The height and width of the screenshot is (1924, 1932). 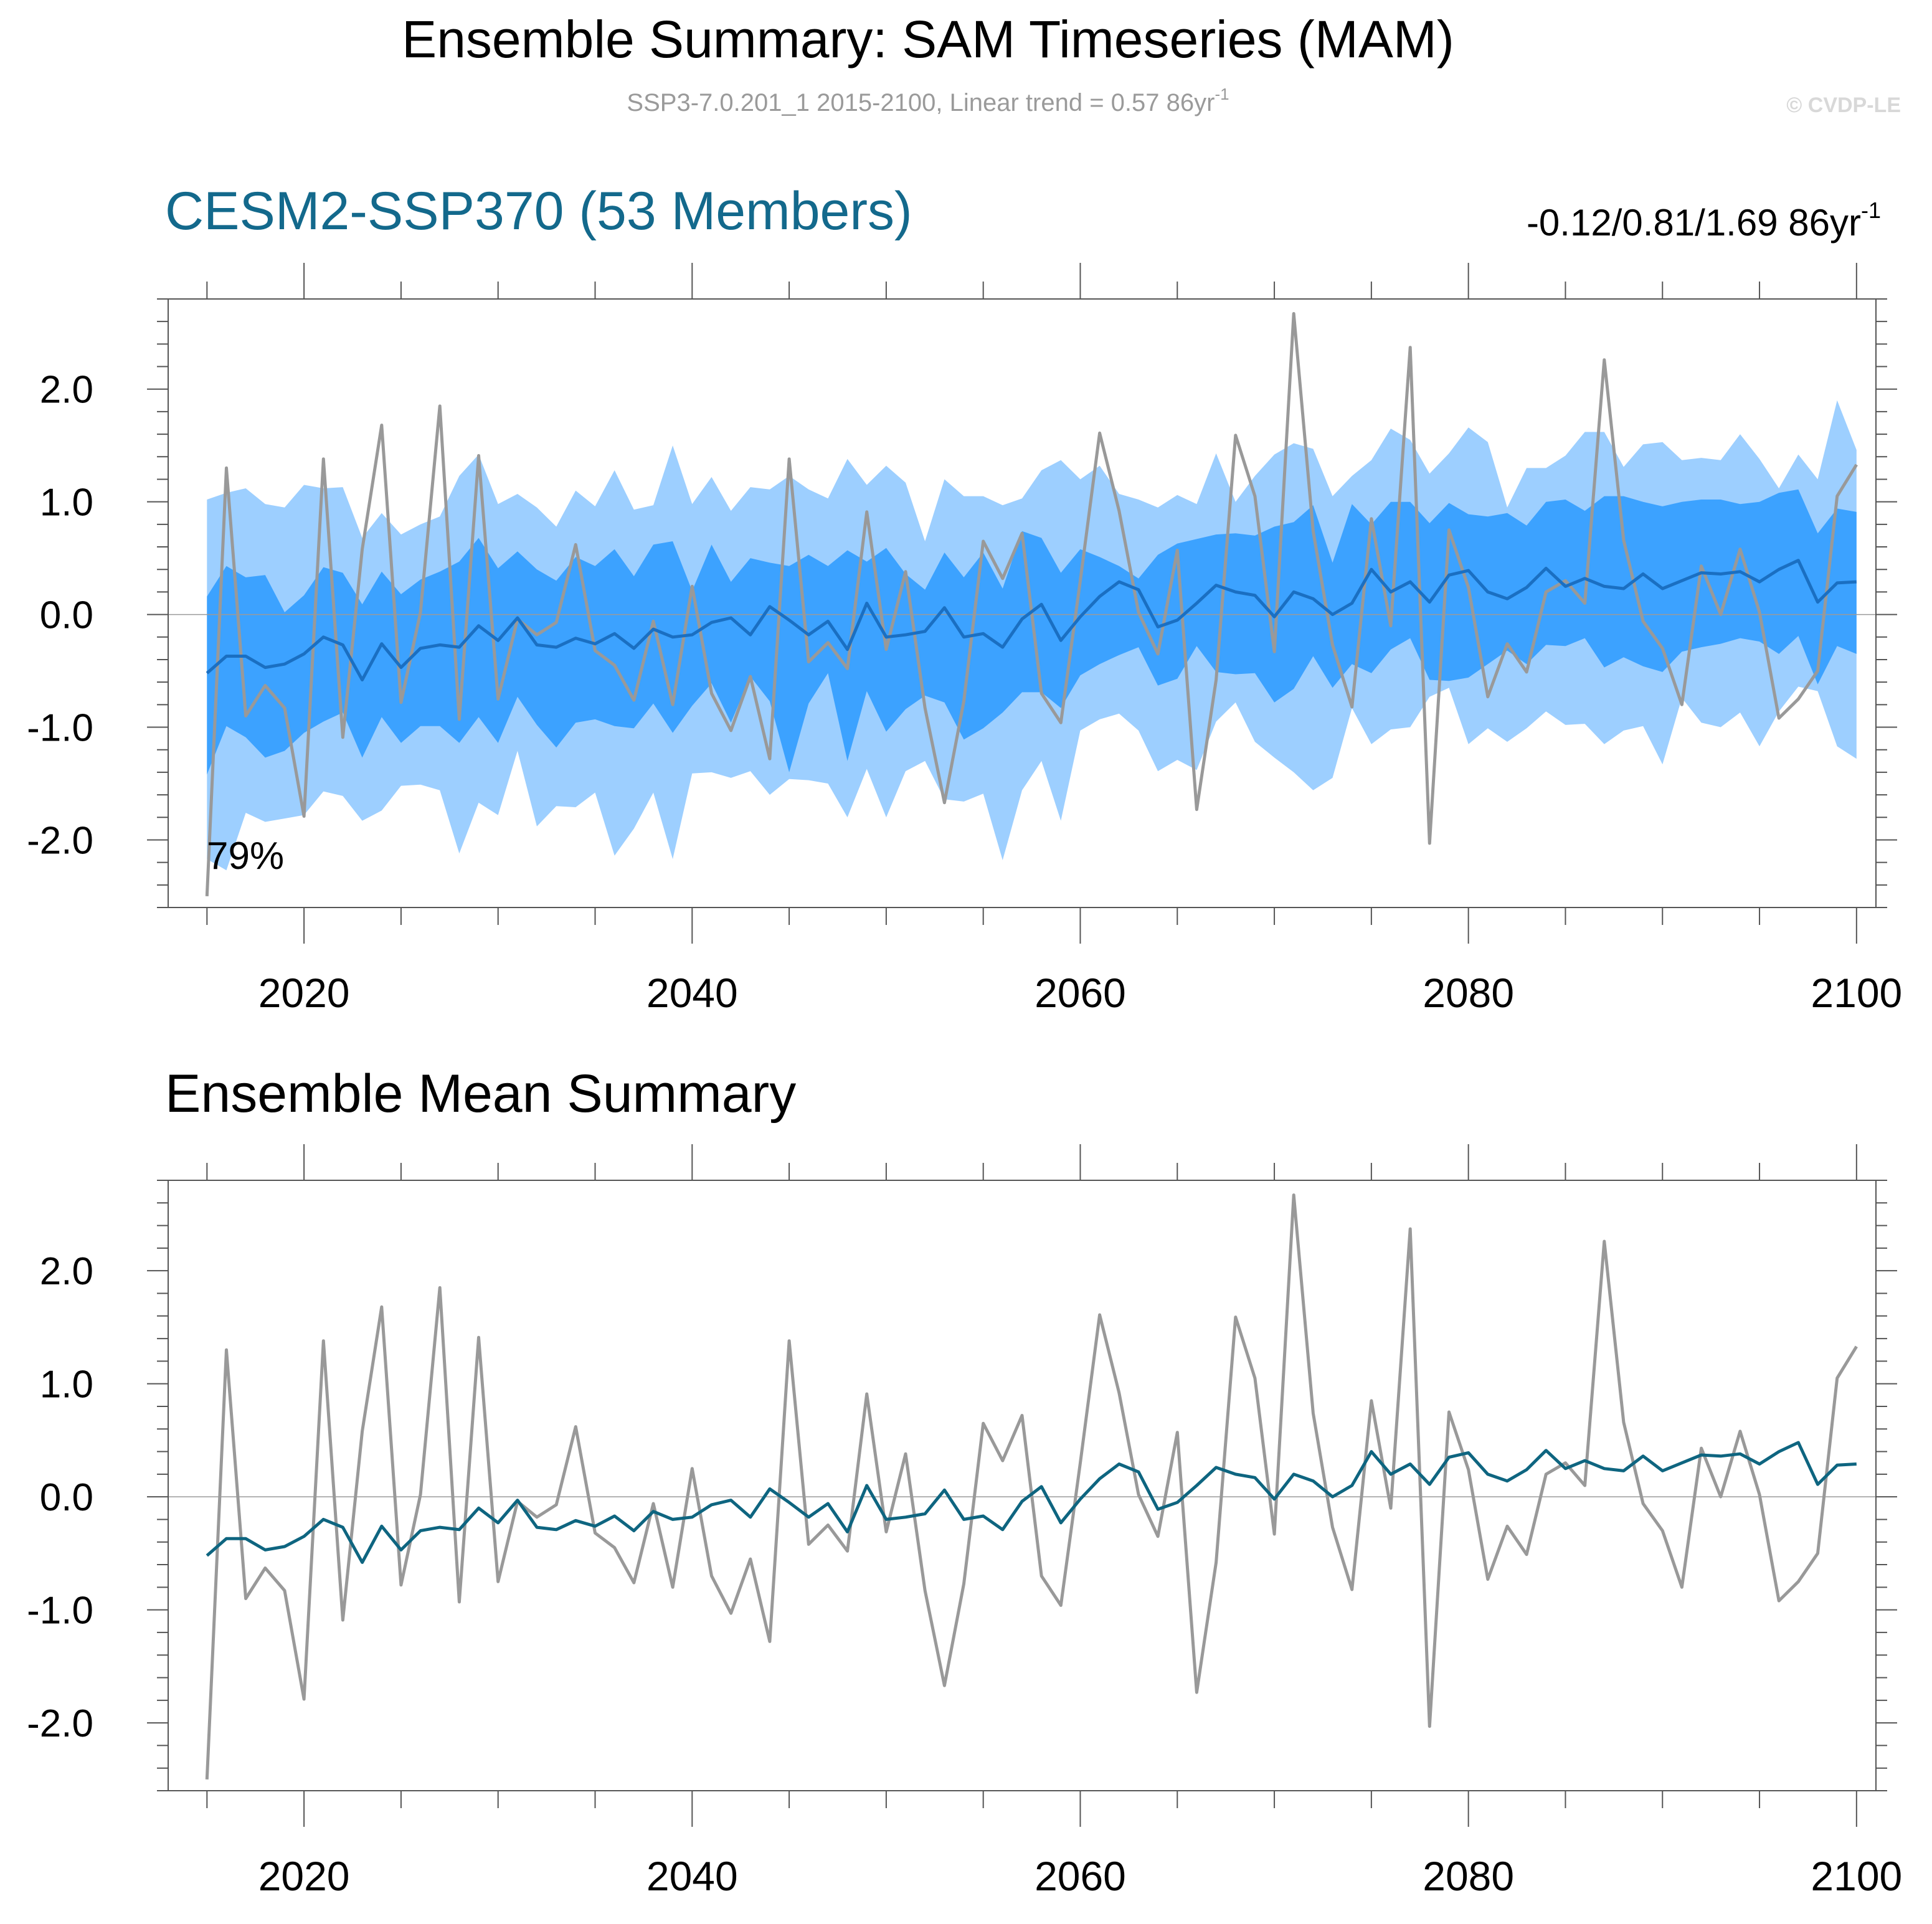 What do you see at coordinates (538, 211) in the screenshot?
I see `ensemble-panel-title: CESM2-SSP370 (53 Members)` at bounding box center [538, 211].